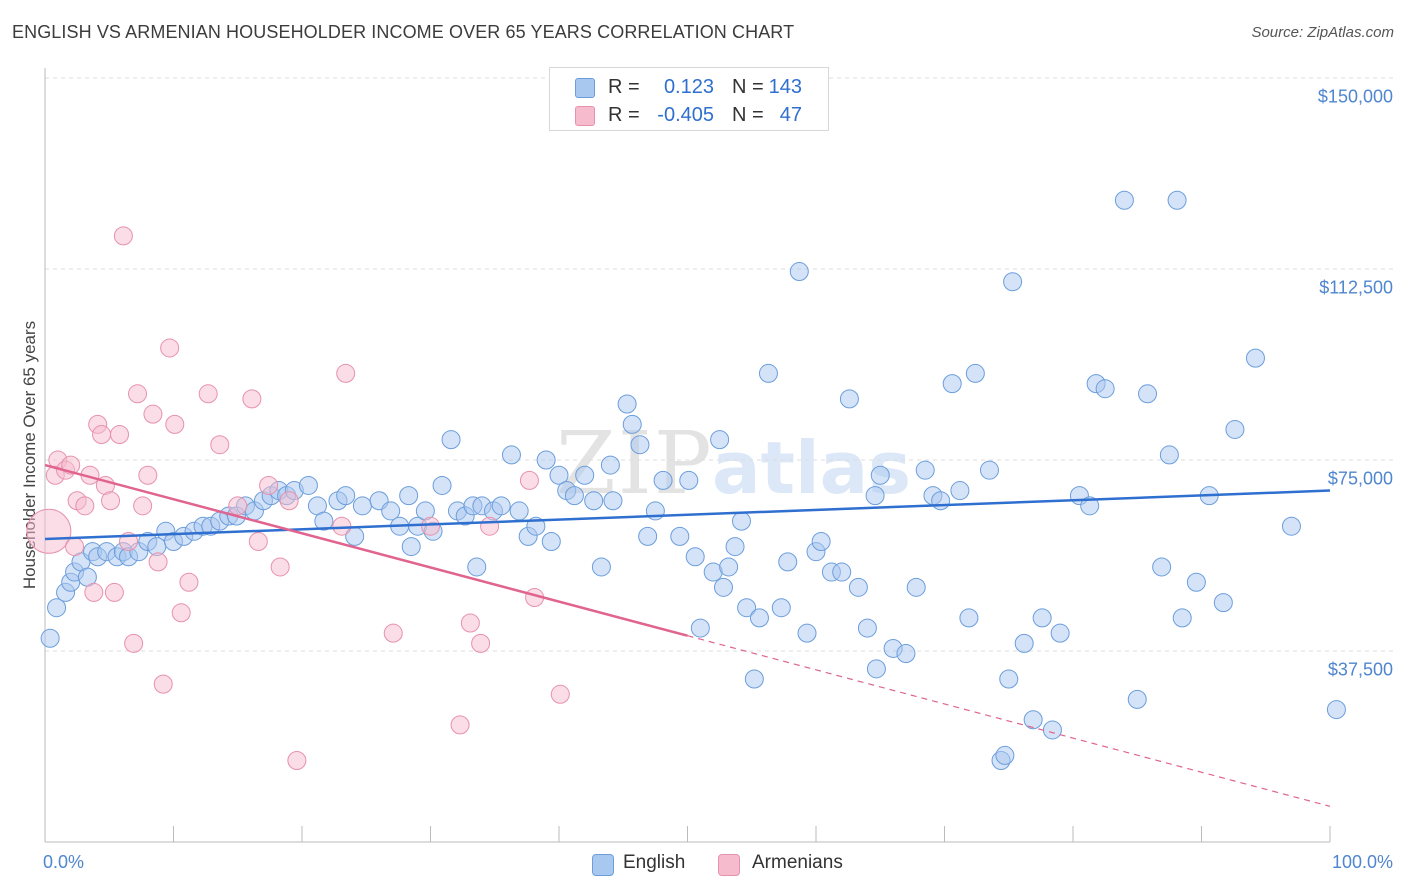 The height and width of the screenshot is (892, 1406). Describe the element at coordinates (1355, 96) in the screenshot. I see `y-tick-label: $150,000` at that location.